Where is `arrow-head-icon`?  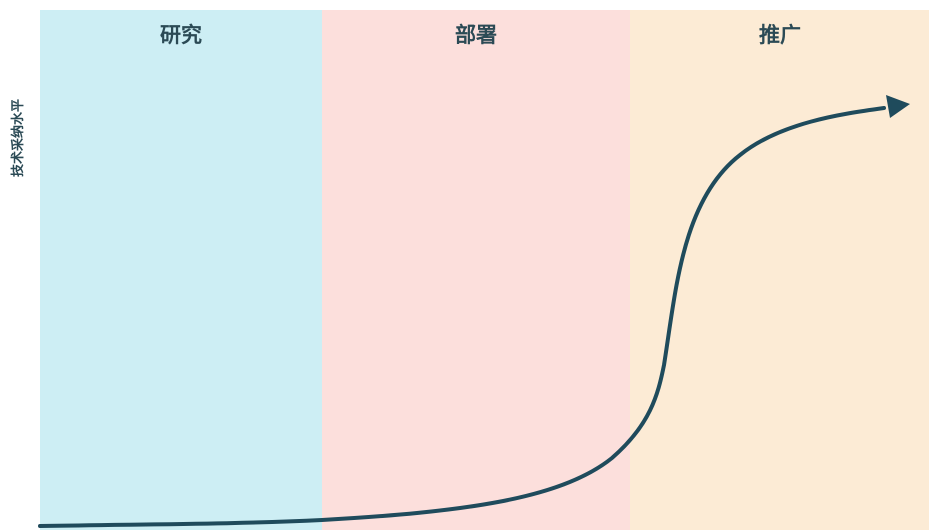
arrow-head-icon is located at coordinates (898, 106).